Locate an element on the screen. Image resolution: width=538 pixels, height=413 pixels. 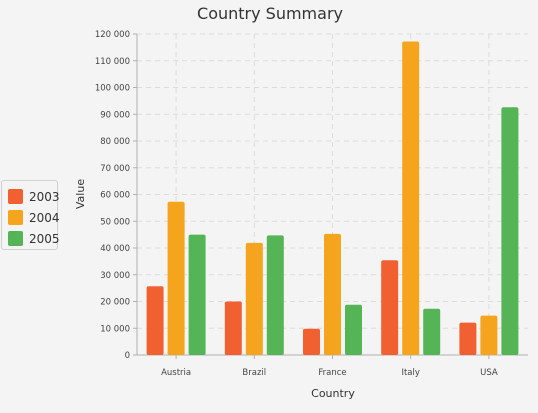
legend-item-2003: 2003 is located at coordinates (31, 196).